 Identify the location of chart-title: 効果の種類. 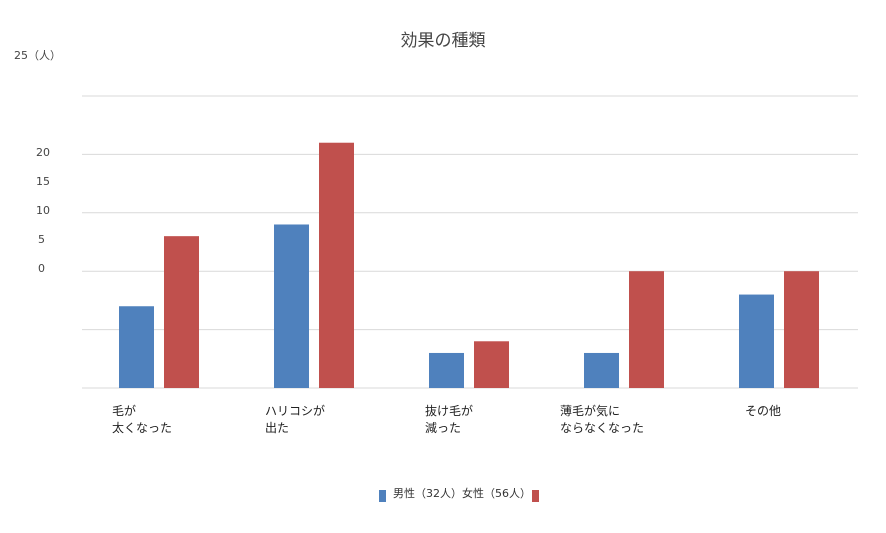
(443, 41).